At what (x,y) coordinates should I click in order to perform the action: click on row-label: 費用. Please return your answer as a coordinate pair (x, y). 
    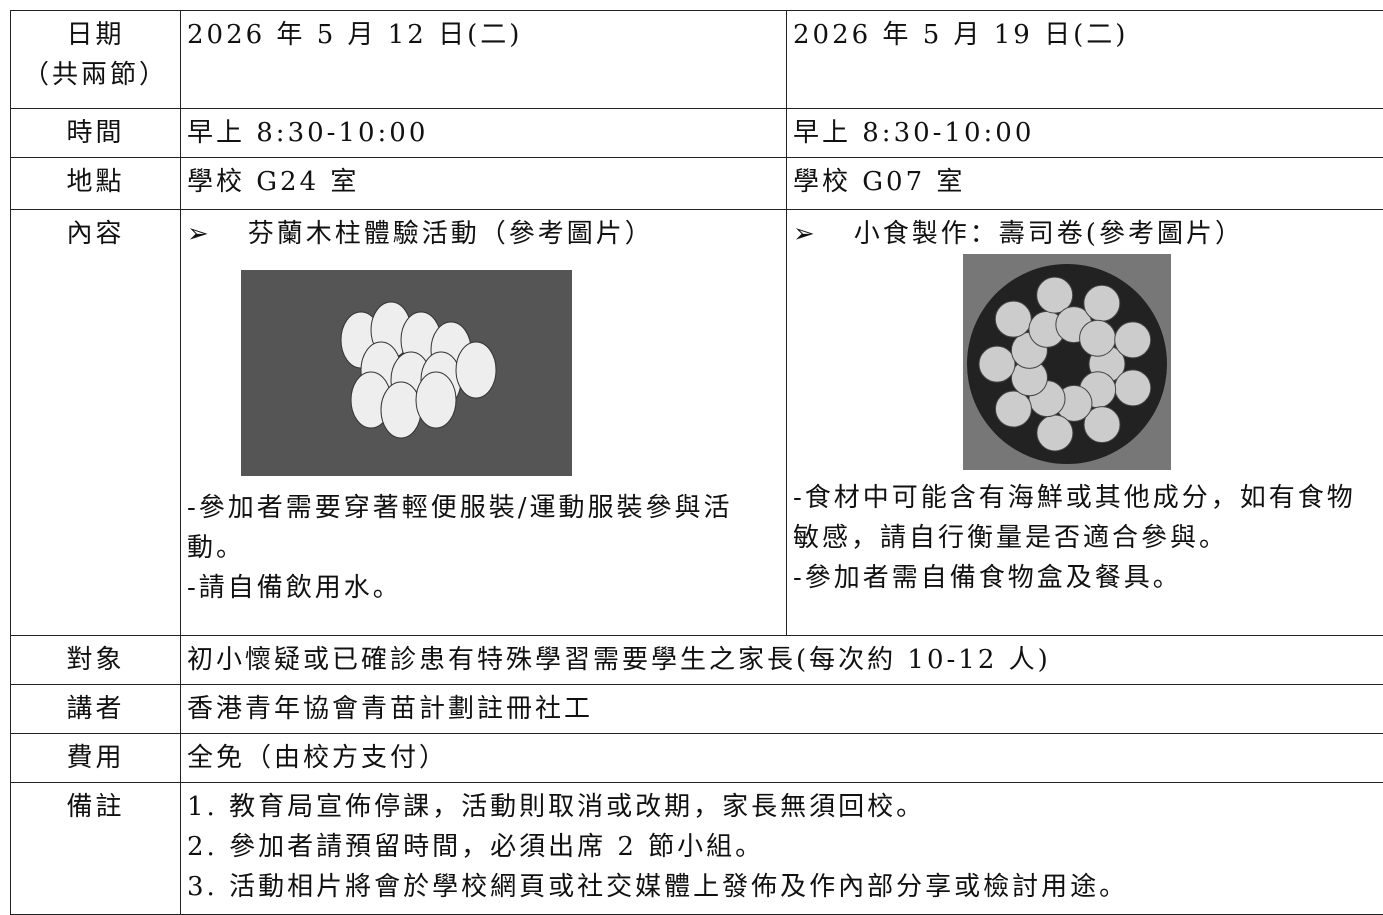
    Looking at the image, I should click on (96, 758).